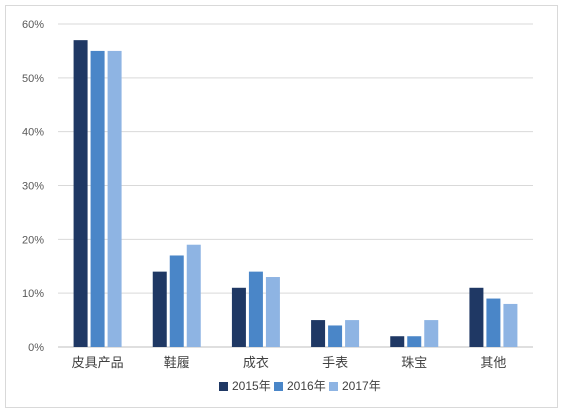  Describe the element at coordinates (493, 362) in the screenshot. I see `x-category-label: 其他` at that location.